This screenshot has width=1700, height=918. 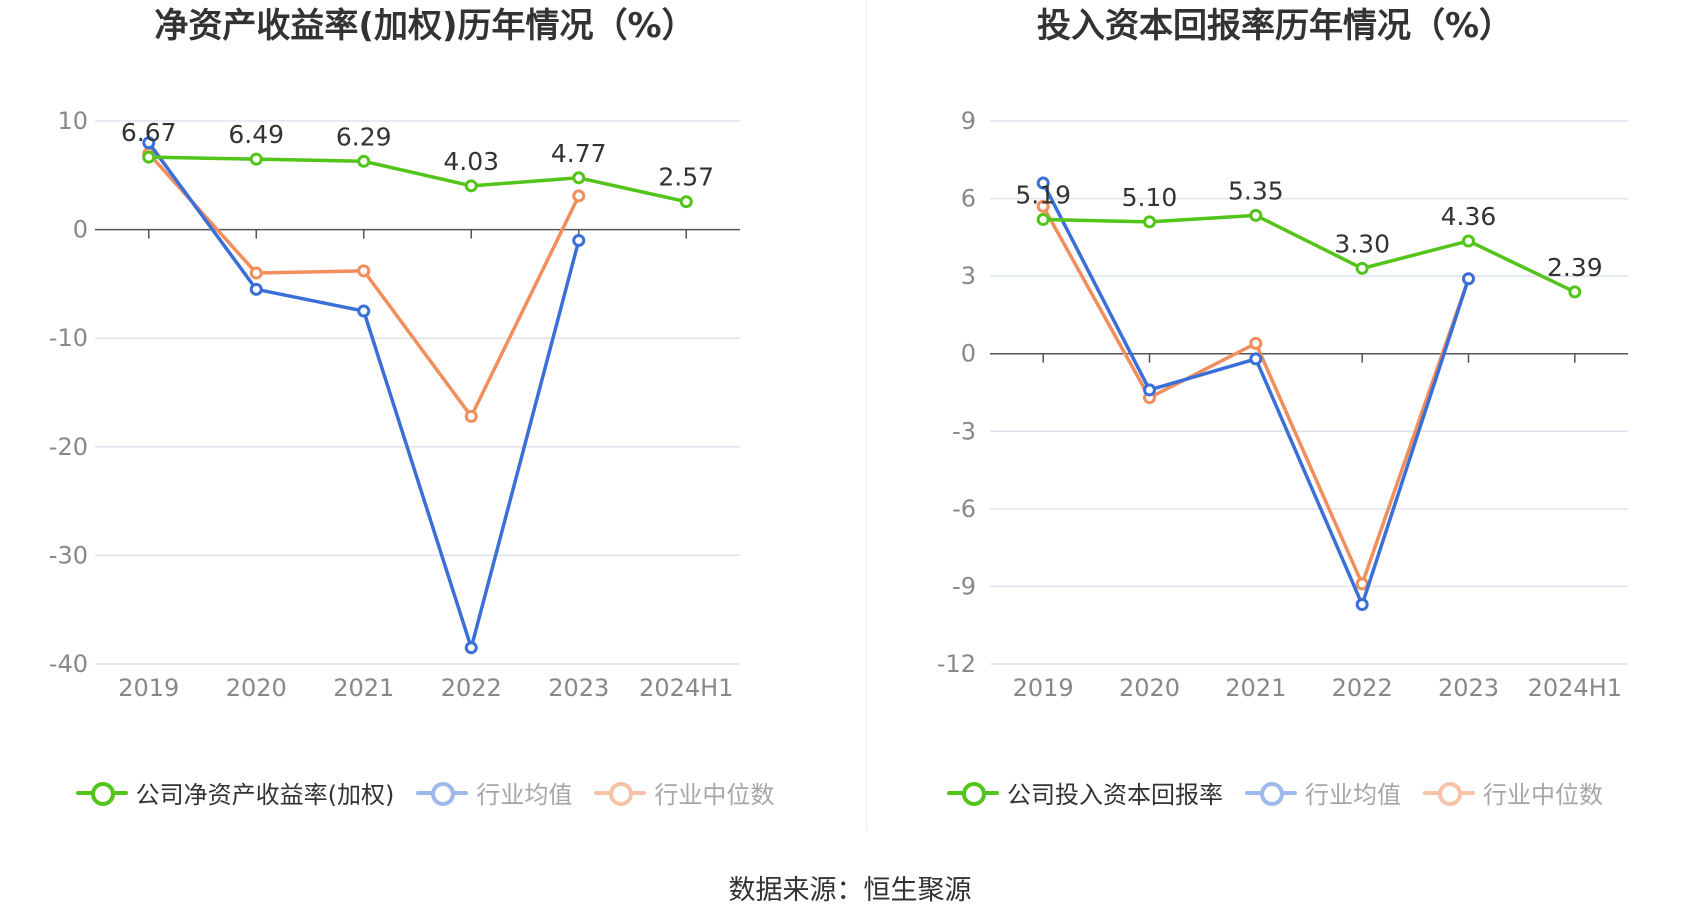 What do you see at coordinates (265, 795) in the screenshot?
I see `legend-label: 公司净资产收益率(加权)` at bounding box center [265, 795].